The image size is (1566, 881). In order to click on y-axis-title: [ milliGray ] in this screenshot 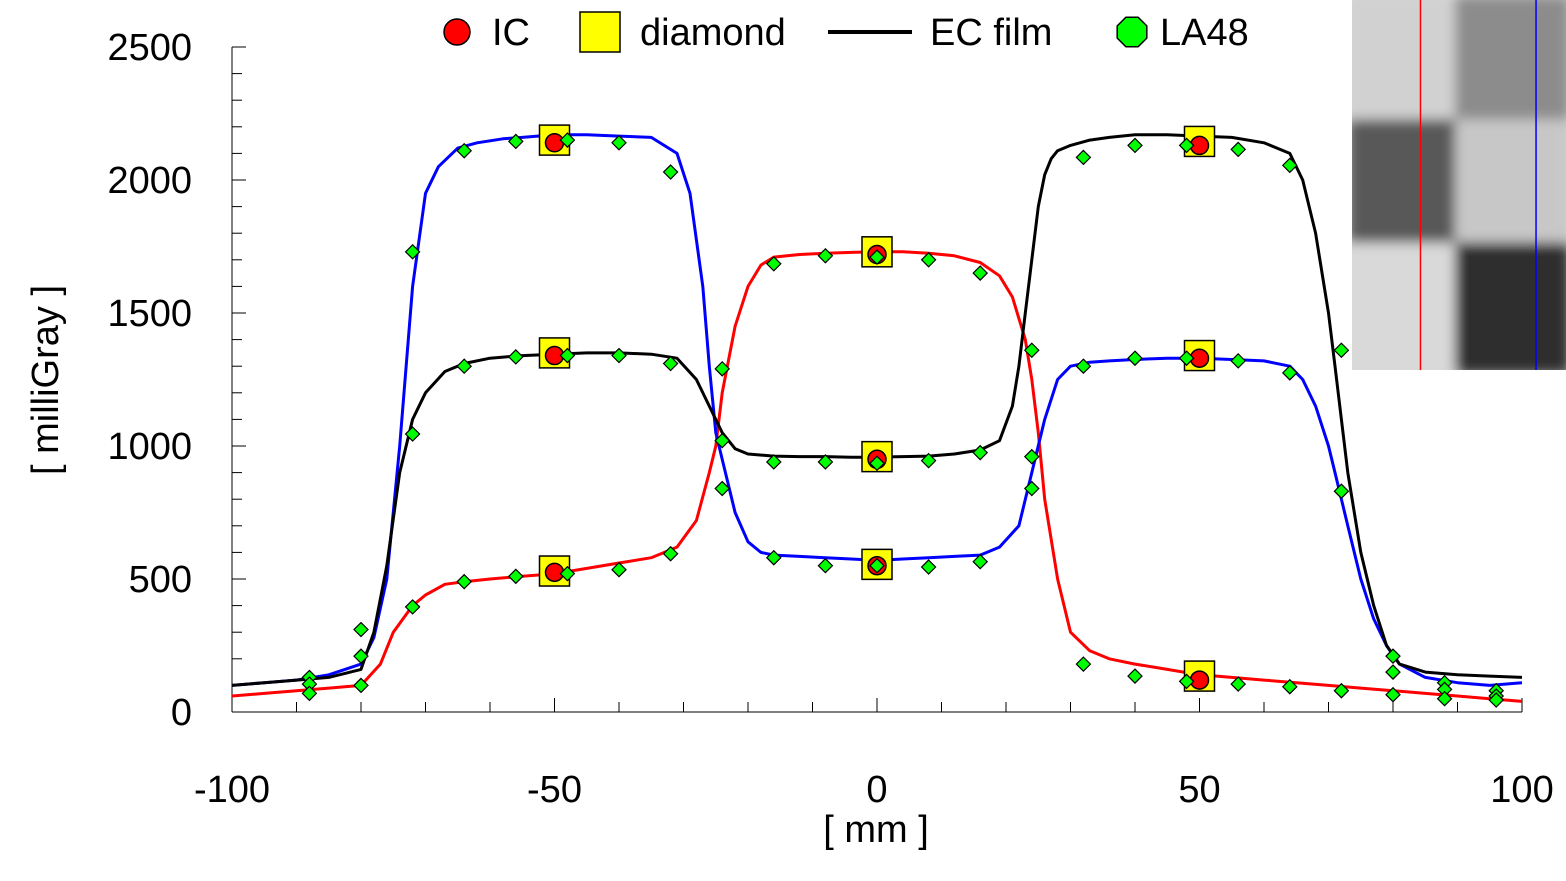, I will do `click(46, 380)`.